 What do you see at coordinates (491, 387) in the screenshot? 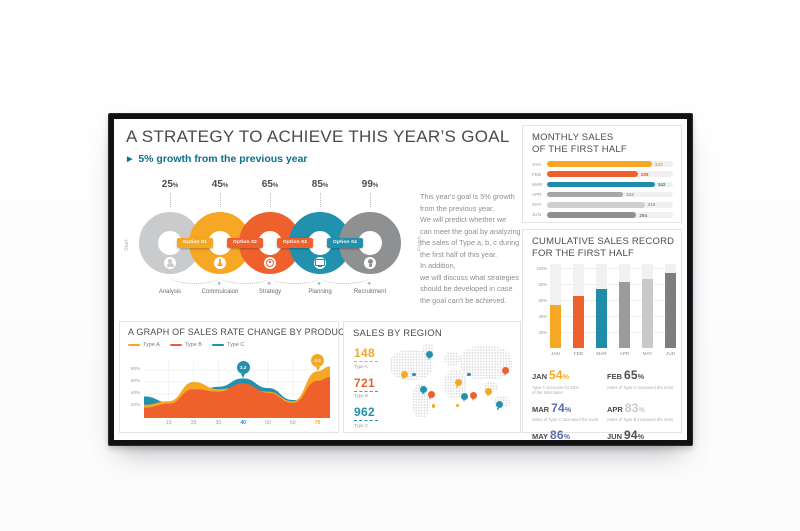
I see `continent-dots` at bounding box center [491, 387].